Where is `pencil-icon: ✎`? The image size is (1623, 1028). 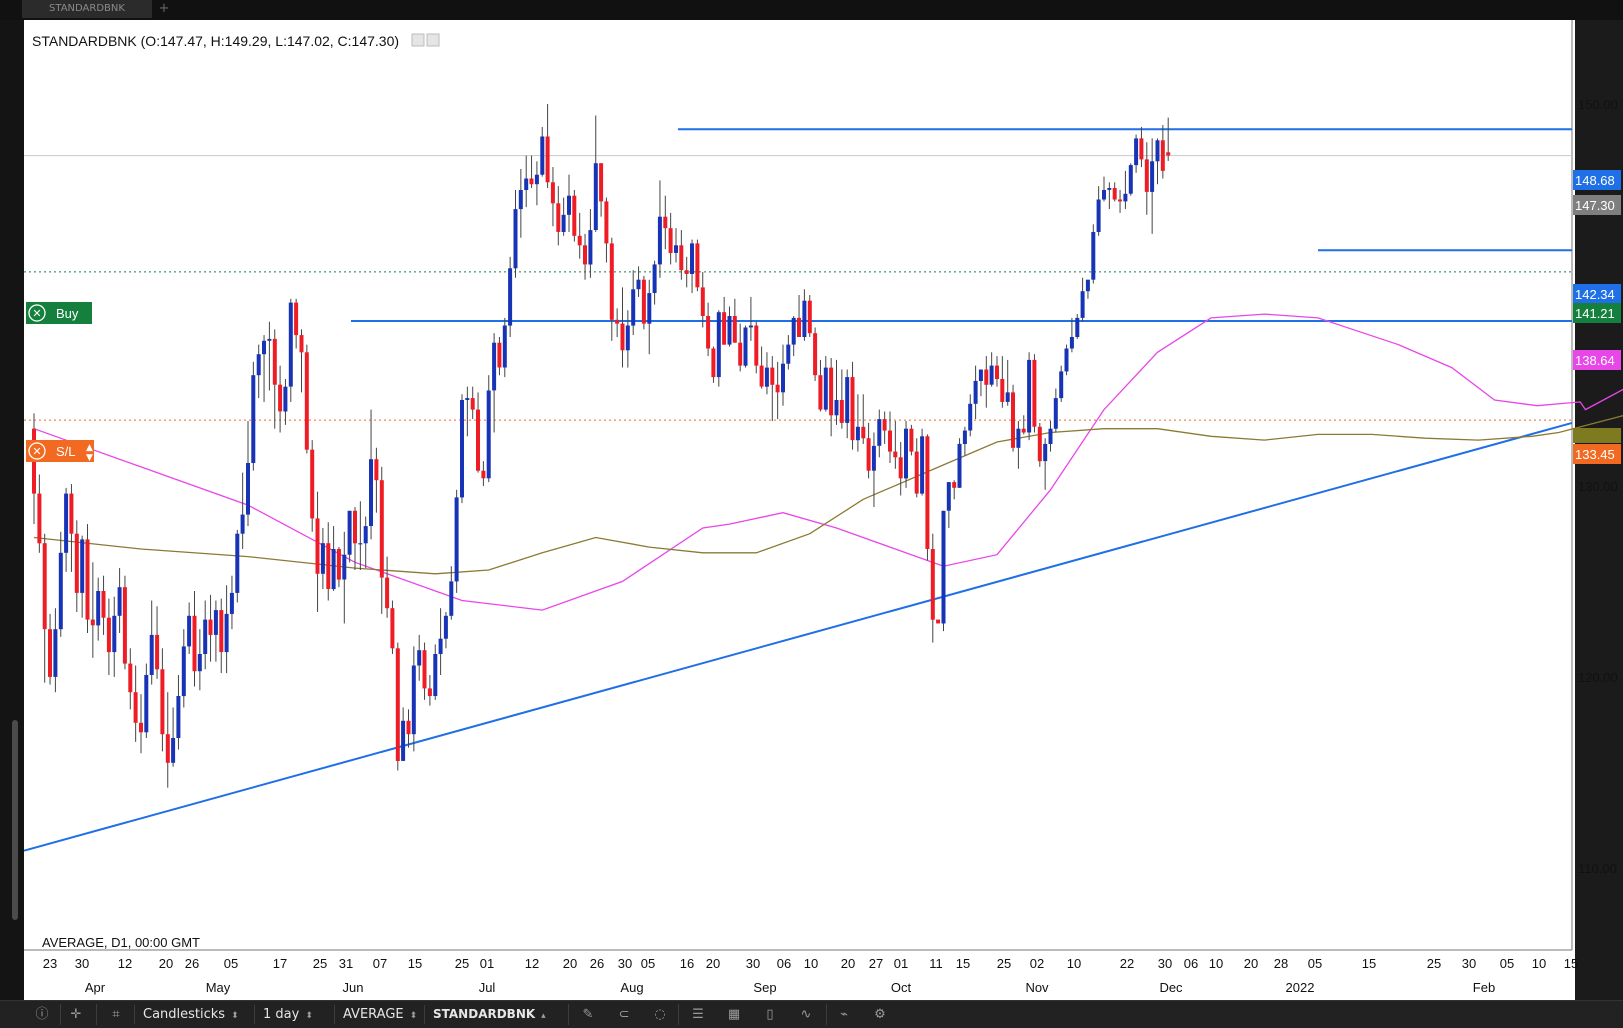 pencil-icon: ✎ is located at coordinates (588, 1014).